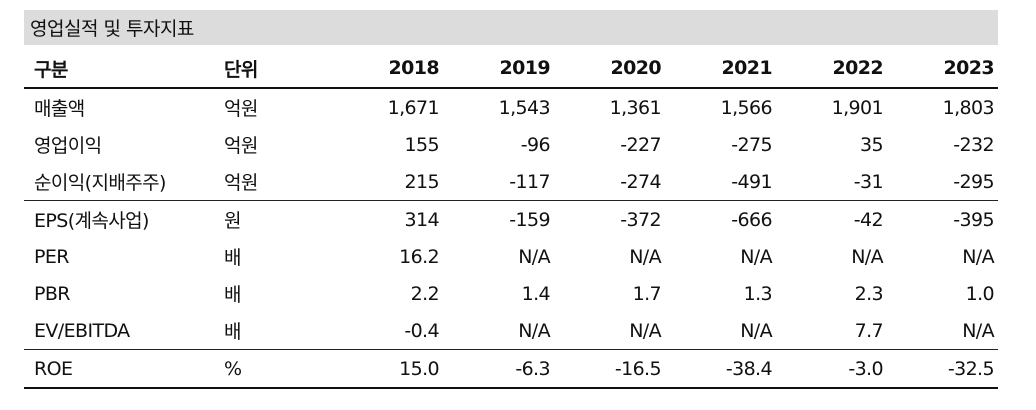 Image resolution: width=1036 pixels, height=410 pixels. Describe the element at coordinates (980, 293) in the screenshot. I see `cell-value: 1.0` at that location.